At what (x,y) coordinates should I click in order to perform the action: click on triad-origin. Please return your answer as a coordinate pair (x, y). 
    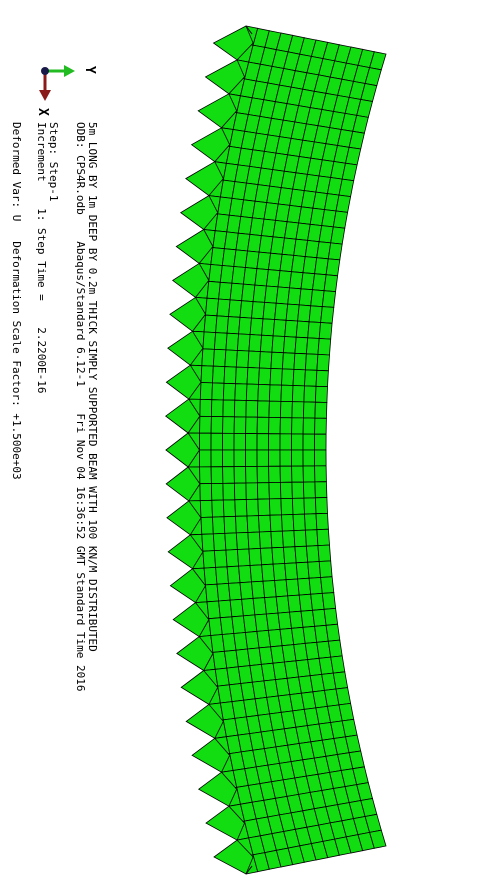
    Looking at the image, I should click on (45, 71).